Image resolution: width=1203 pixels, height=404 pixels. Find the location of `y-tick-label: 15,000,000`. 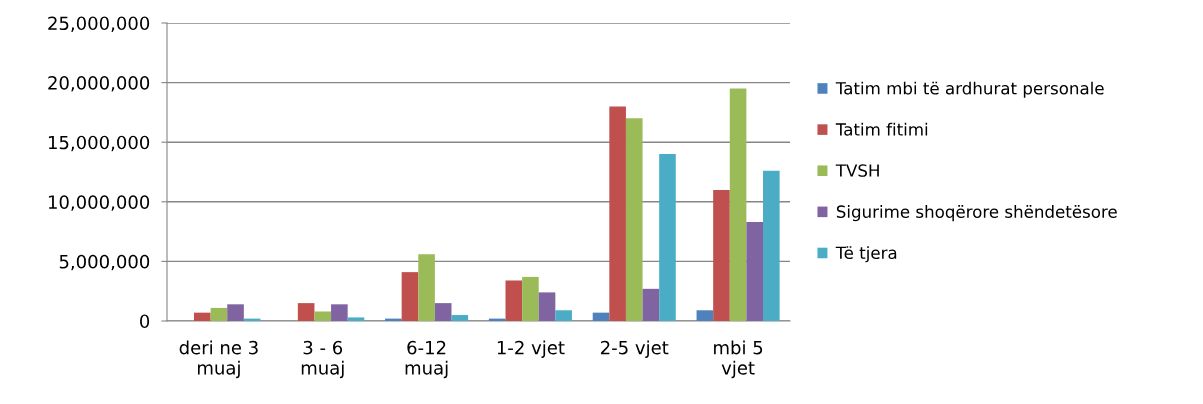

y-tick-label: 15,000,000 is located at coordinates (99, 143).